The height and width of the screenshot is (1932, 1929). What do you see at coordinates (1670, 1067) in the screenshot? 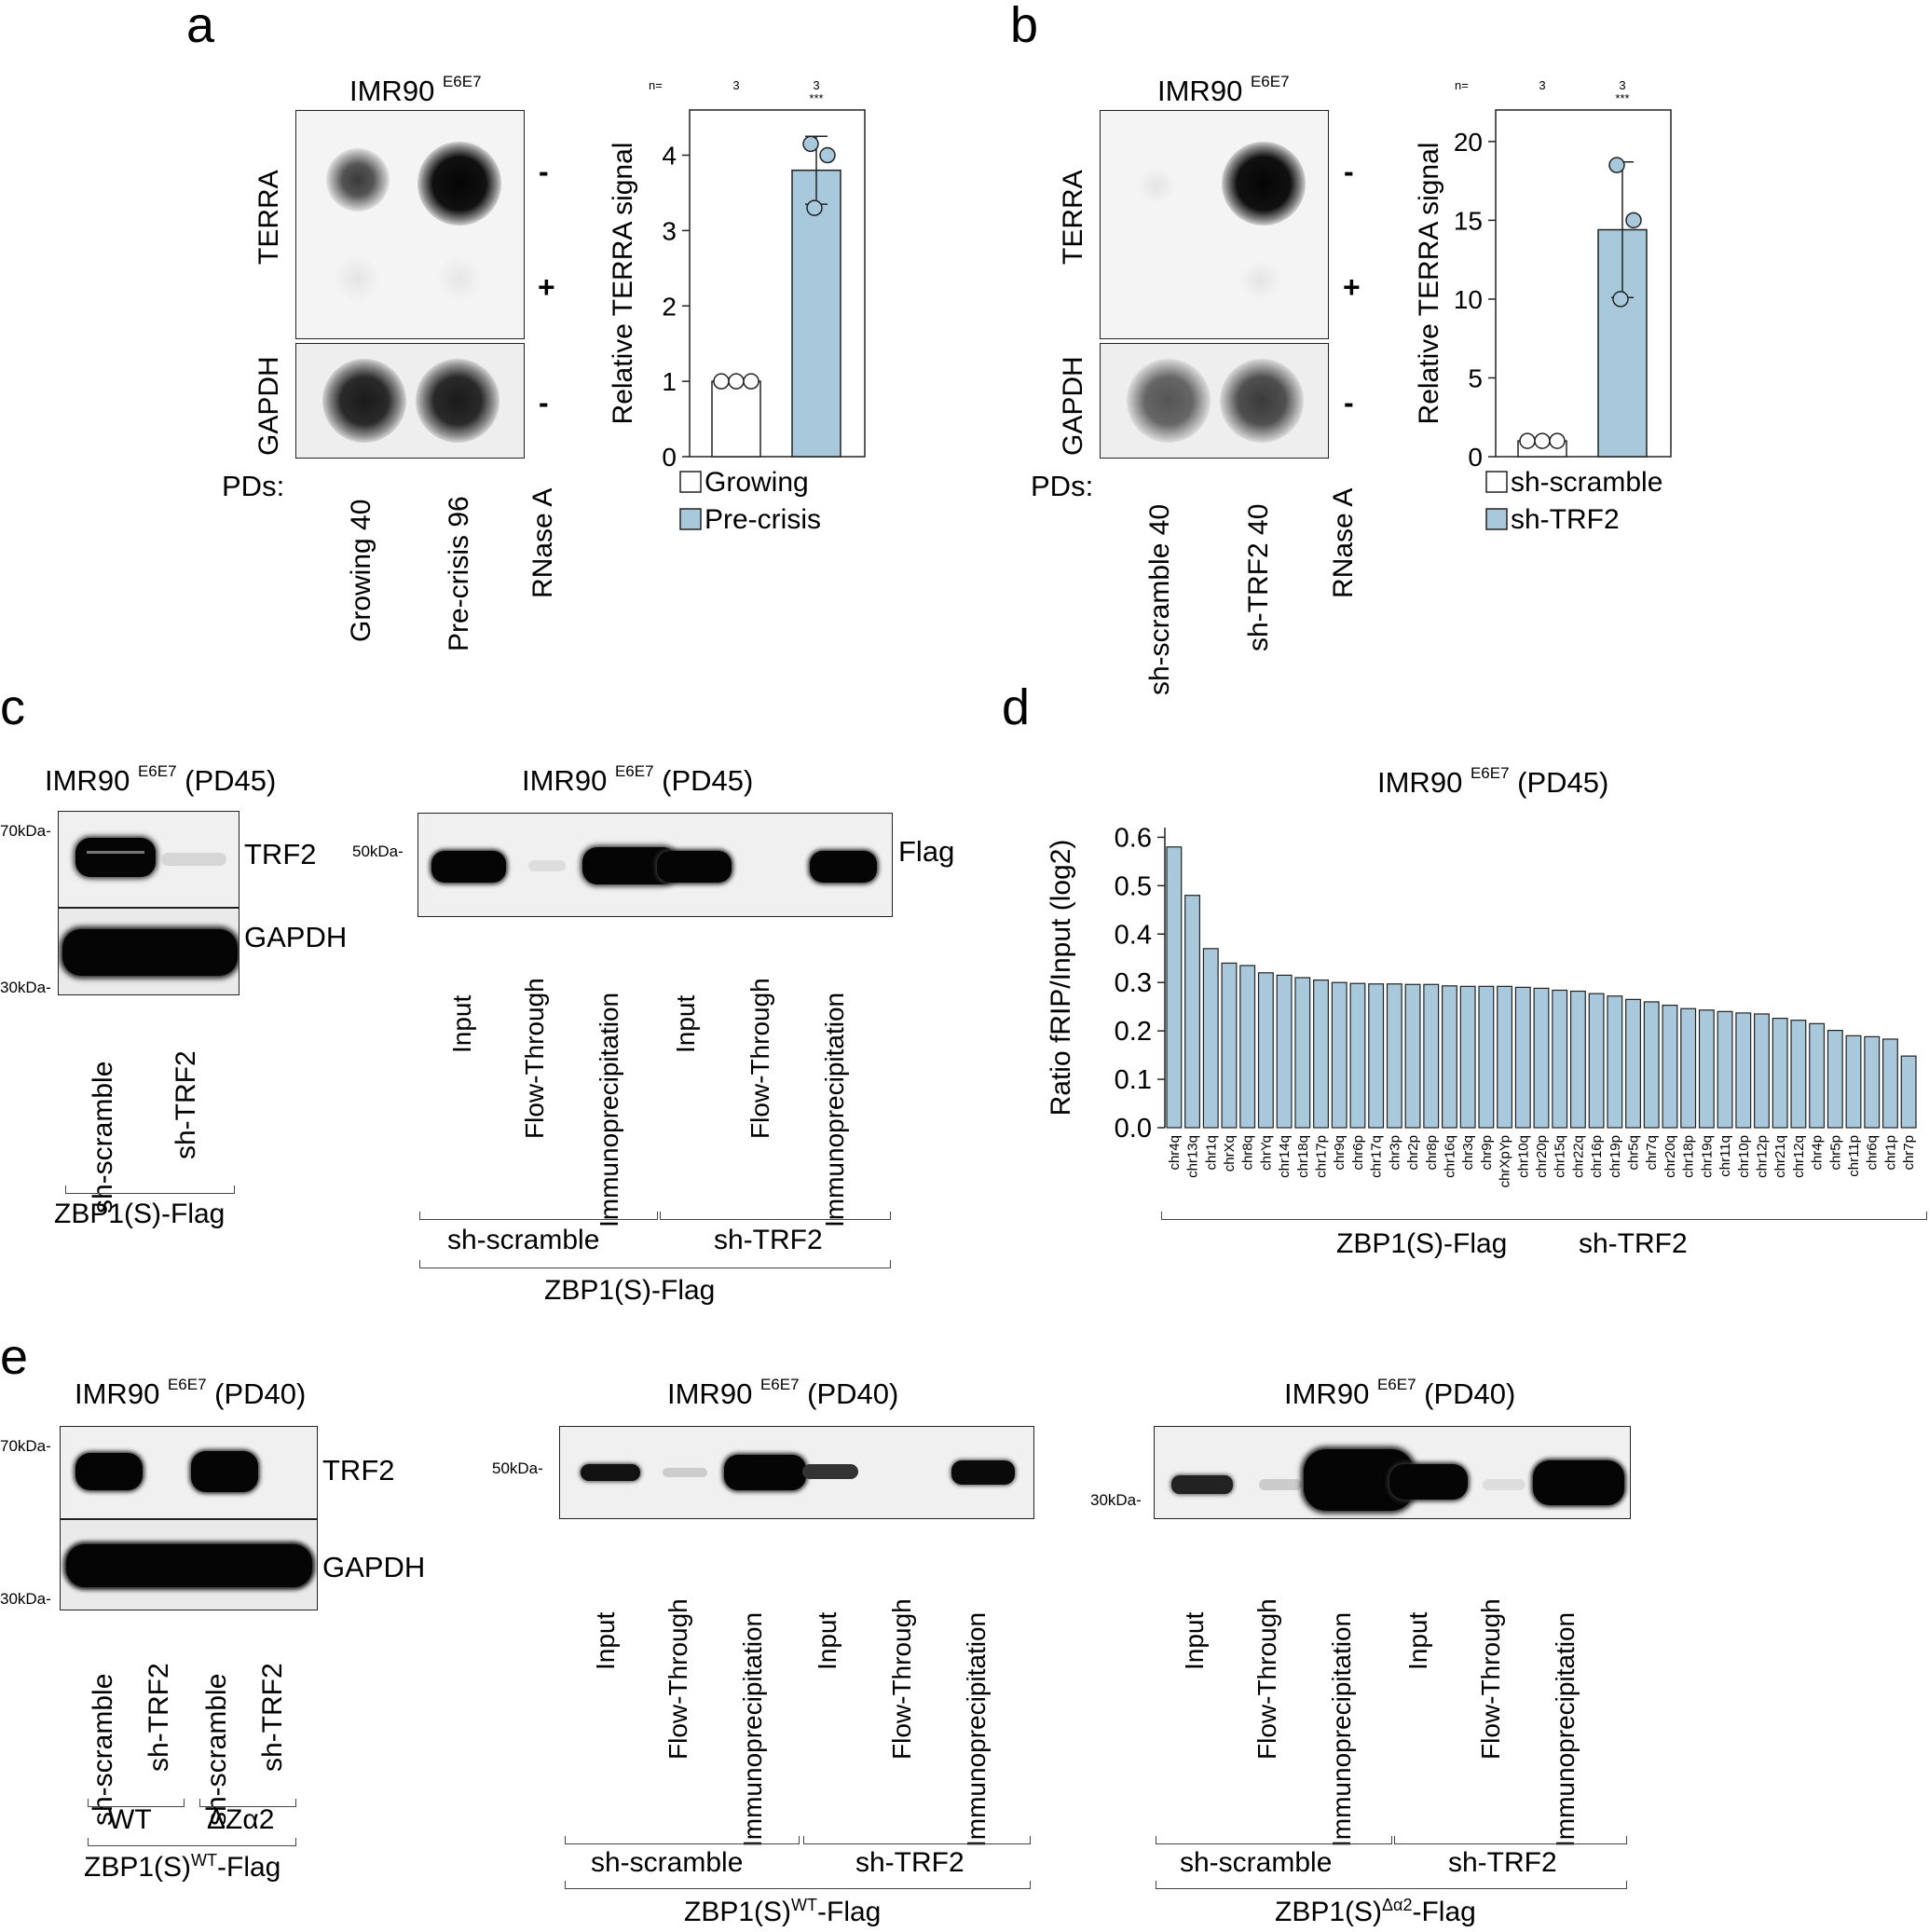
I see `chart-d-bar-chr20q` at bounding box center [1670, 1067].